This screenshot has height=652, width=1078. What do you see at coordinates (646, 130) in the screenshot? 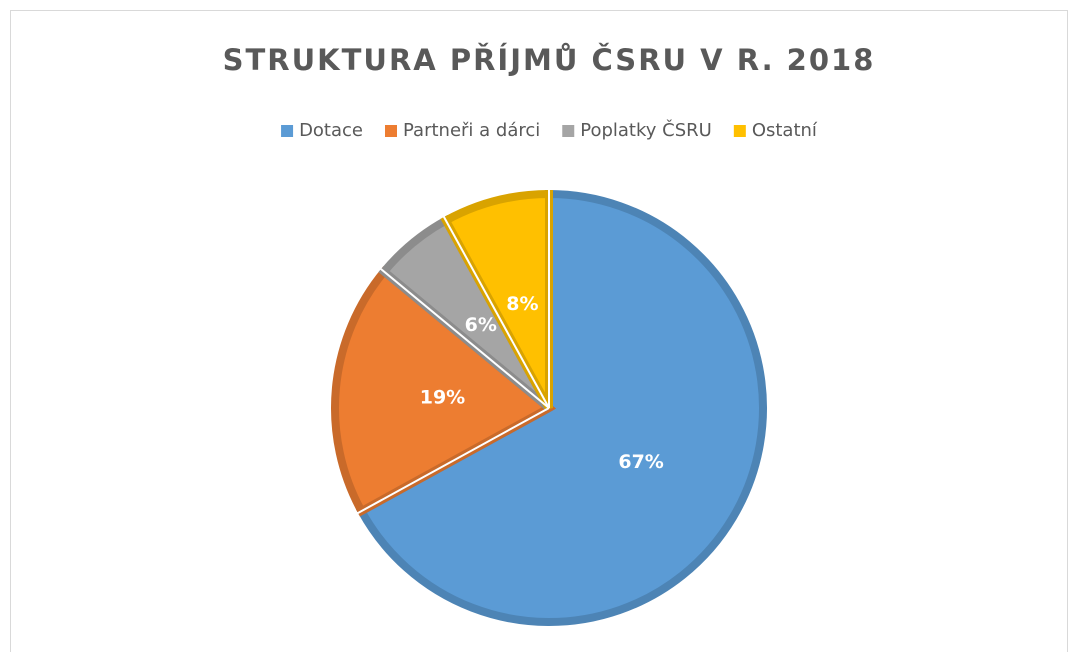
I see `legend-label: Poplatky ČSRU` at bounding box center [646, 130].